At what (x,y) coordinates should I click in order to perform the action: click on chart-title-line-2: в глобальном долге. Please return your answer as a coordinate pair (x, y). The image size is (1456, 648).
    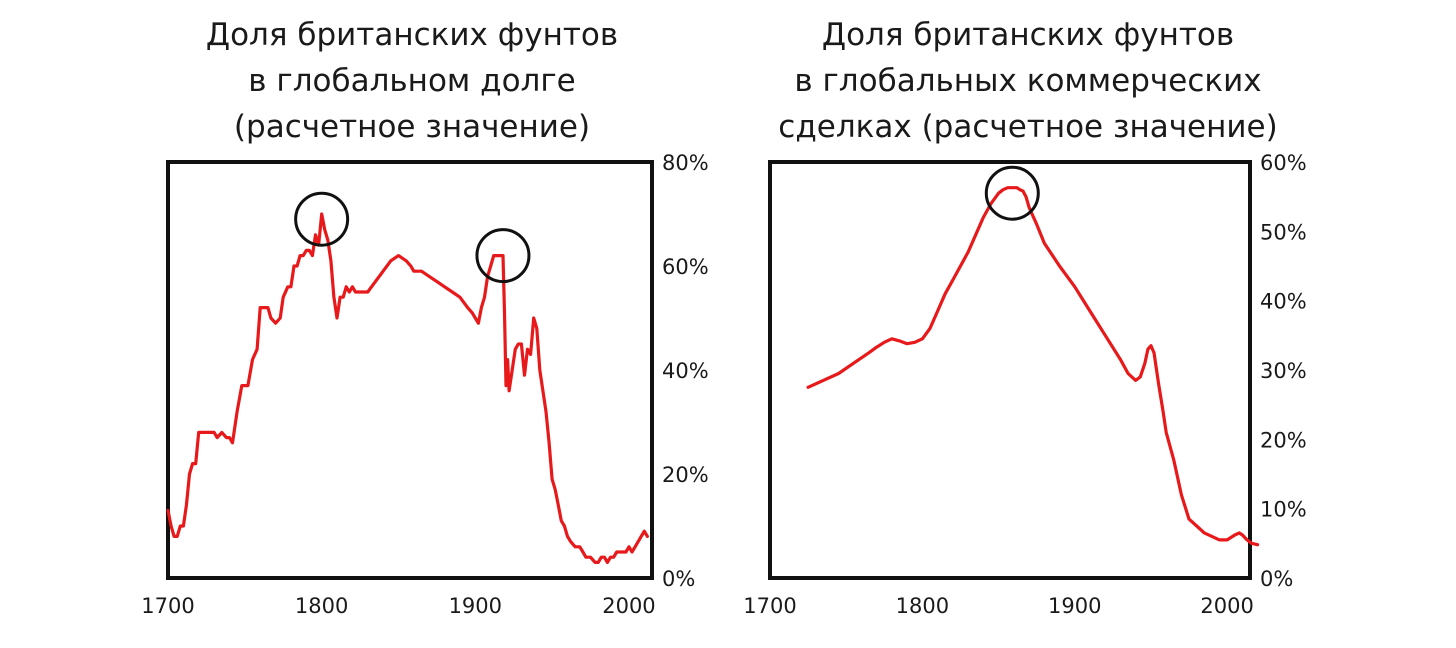
    Looking at the image, I should click on (412, 81).